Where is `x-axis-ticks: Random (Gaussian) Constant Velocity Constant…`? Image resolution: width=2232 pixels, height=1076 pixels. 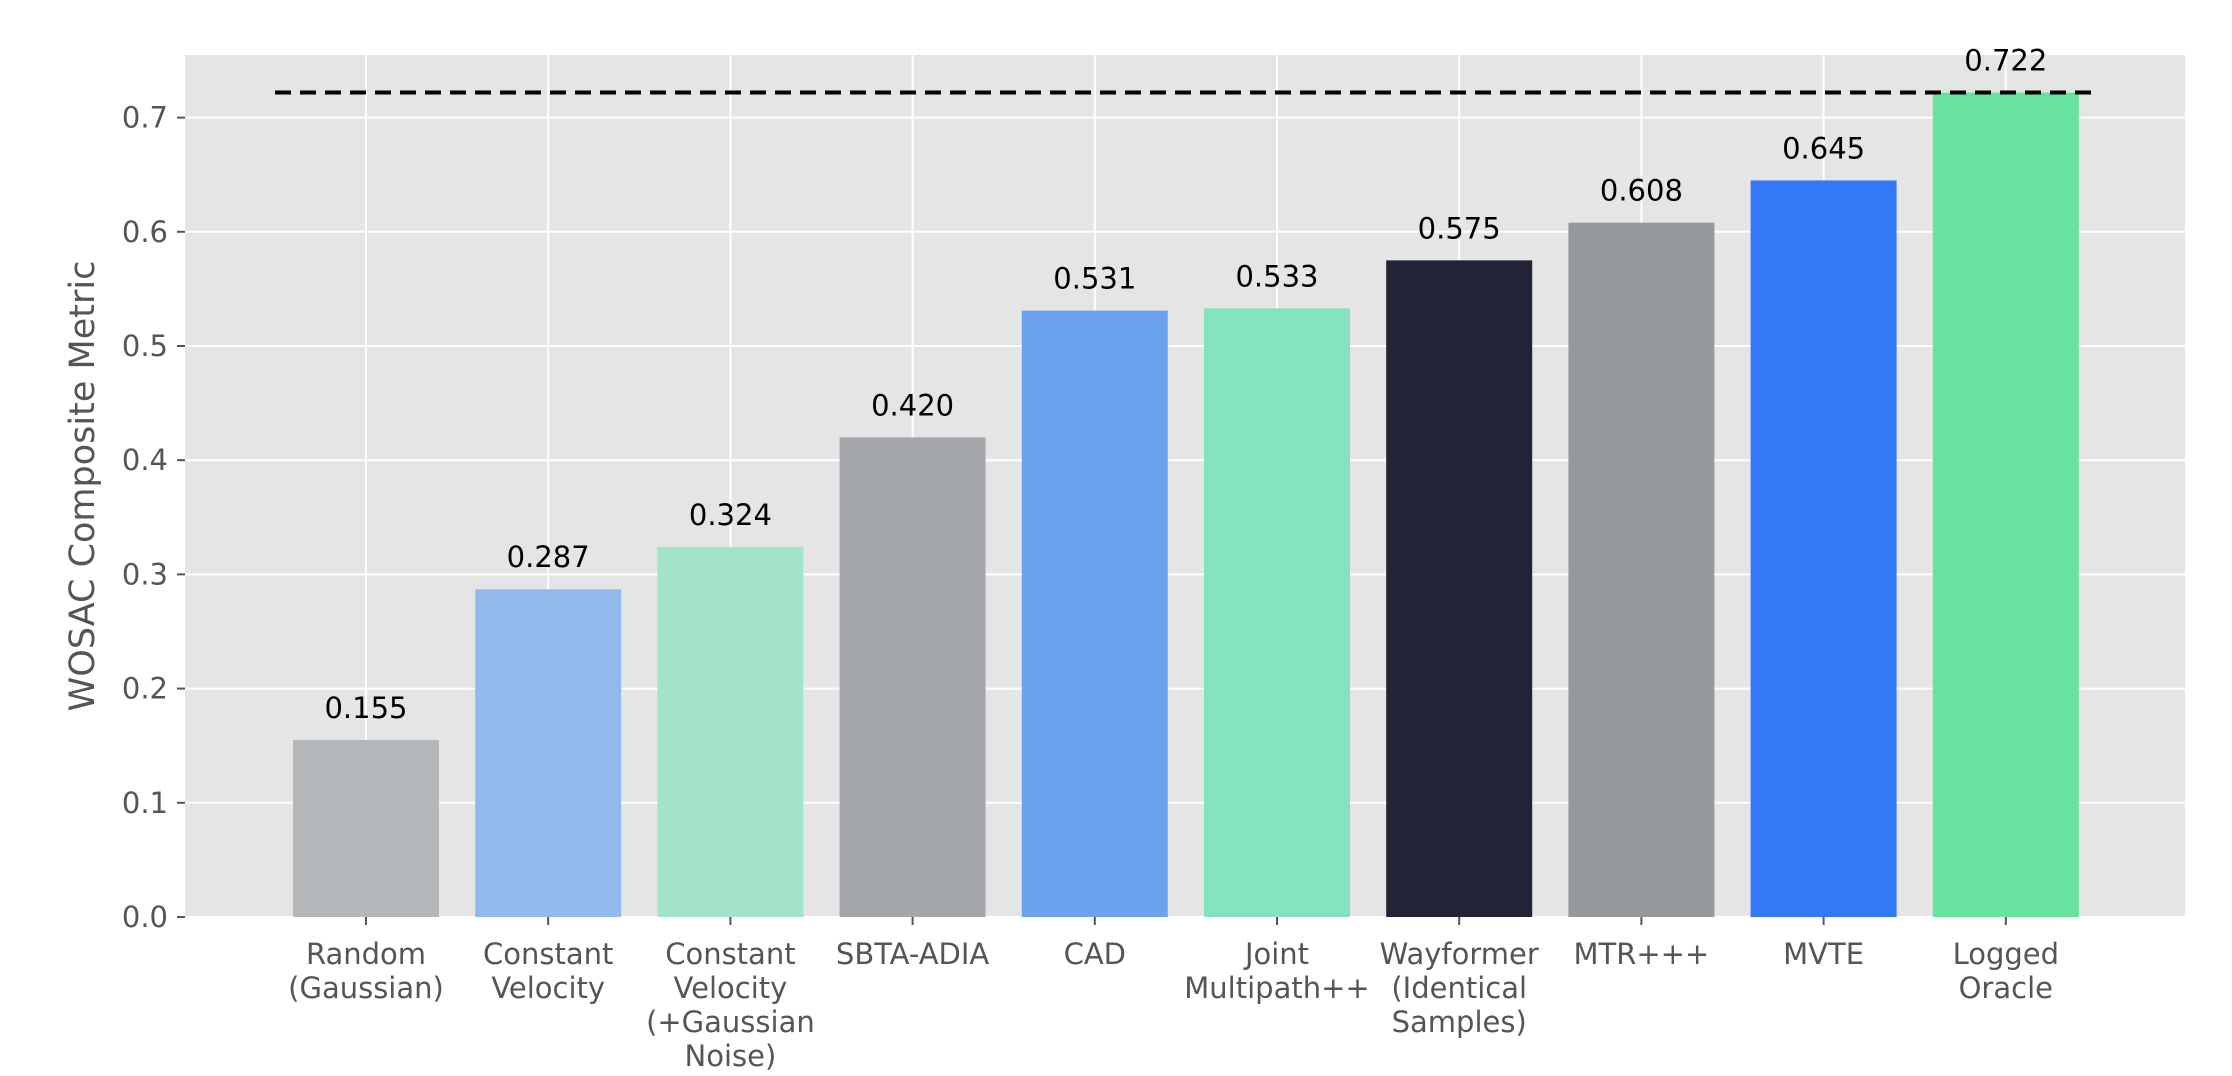
x-axis-ticks: Random (Gaussian) Constant Velocity Constant… is located at coordinates (1173, 995).